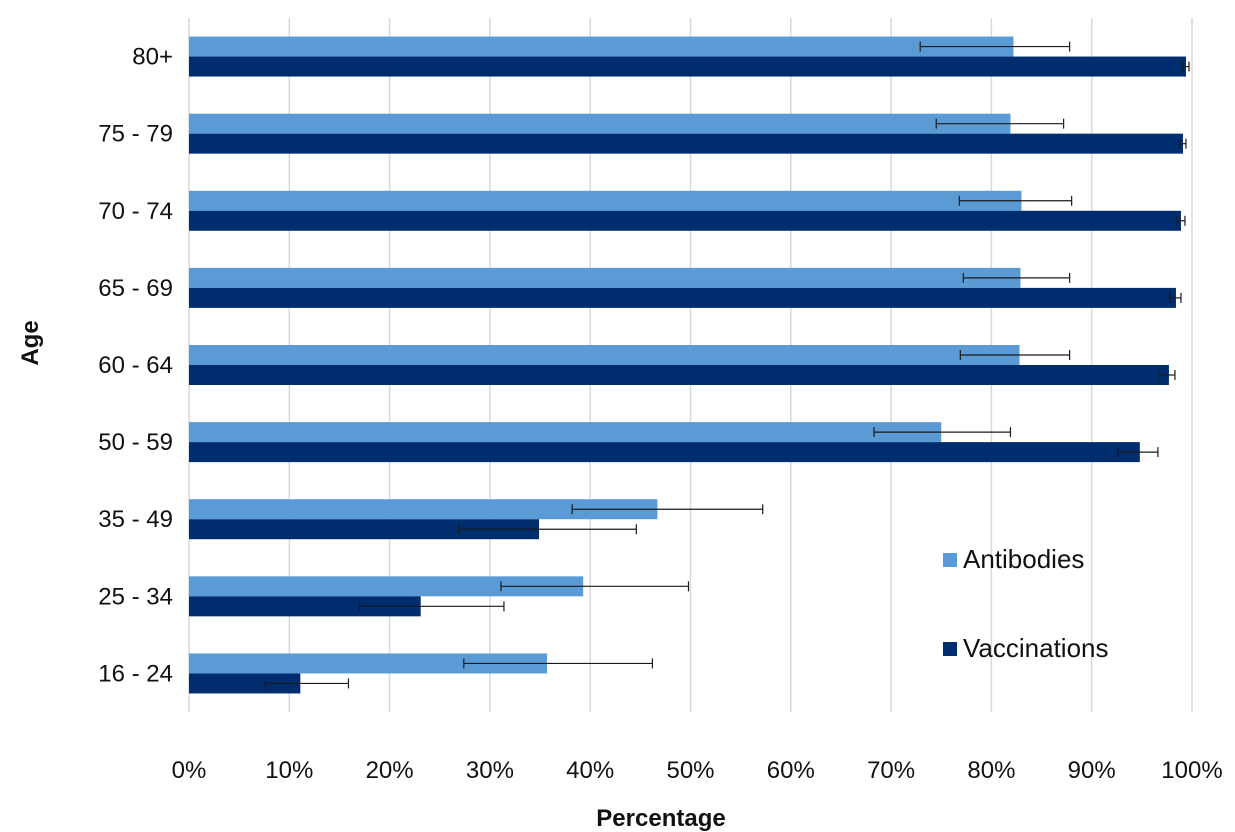 This screenshot has height=832, width=1235. Describe the element at coordinates (152, 57) in the screenshot. I see `y-tick-label: 80+` at that location.